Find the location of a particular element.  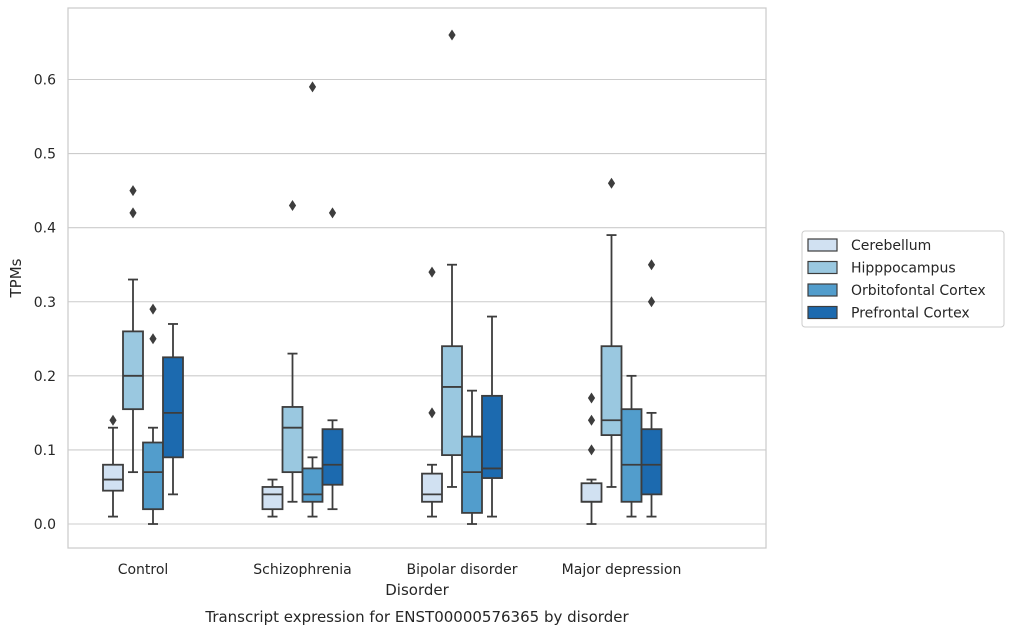

legend-label: Hipppocampus is located at coordinates (903, 269).